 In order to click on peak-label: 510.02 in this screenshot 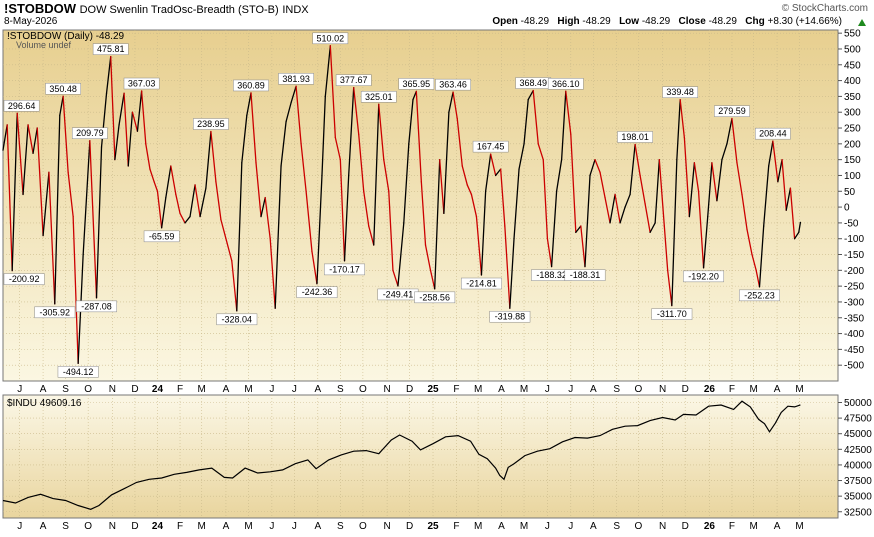, I will do `click(331, 38)`.